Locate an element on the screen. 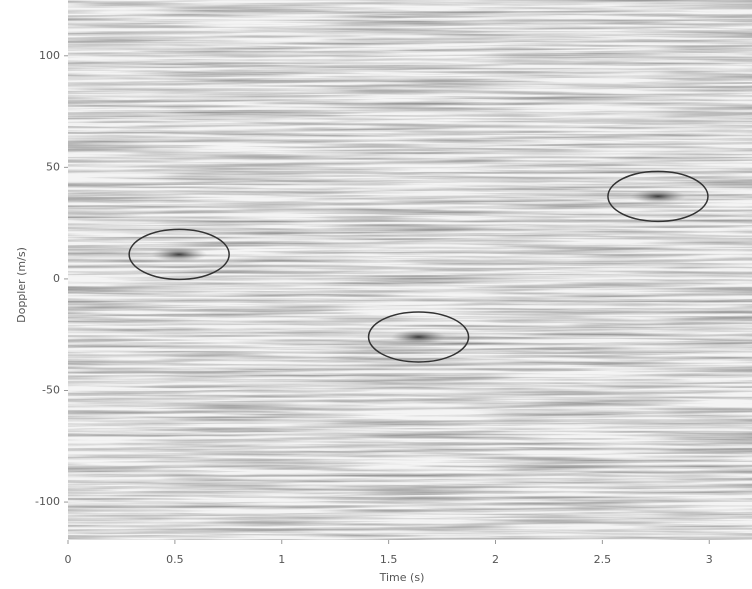 This screenshot has height=589, width=752. y-tick-label: -100 is located at coordinates (47, 501).